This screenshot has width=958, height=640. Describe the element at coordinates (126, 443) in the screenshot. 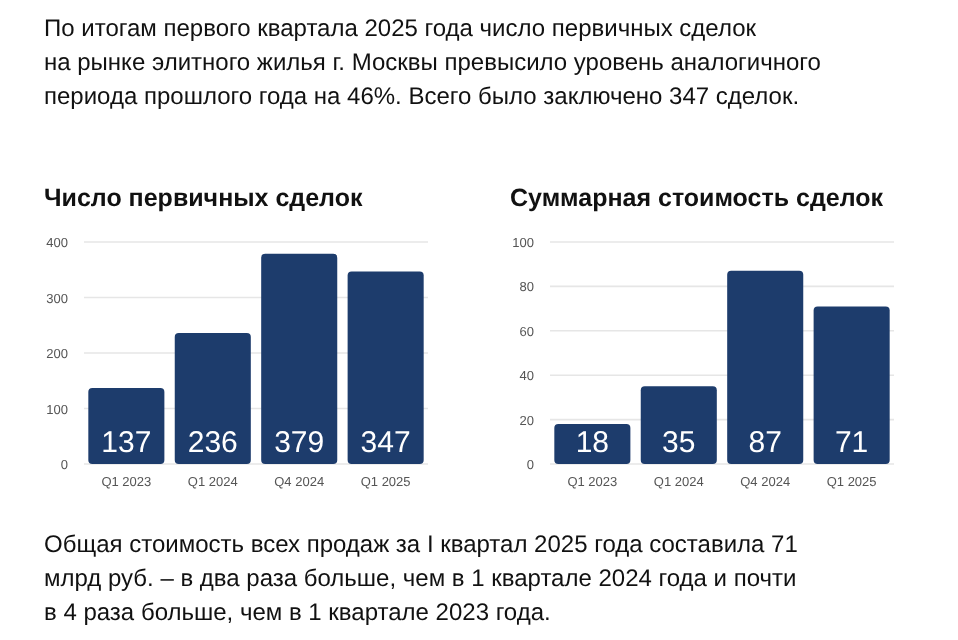

I see `data-label: 137` at that location.